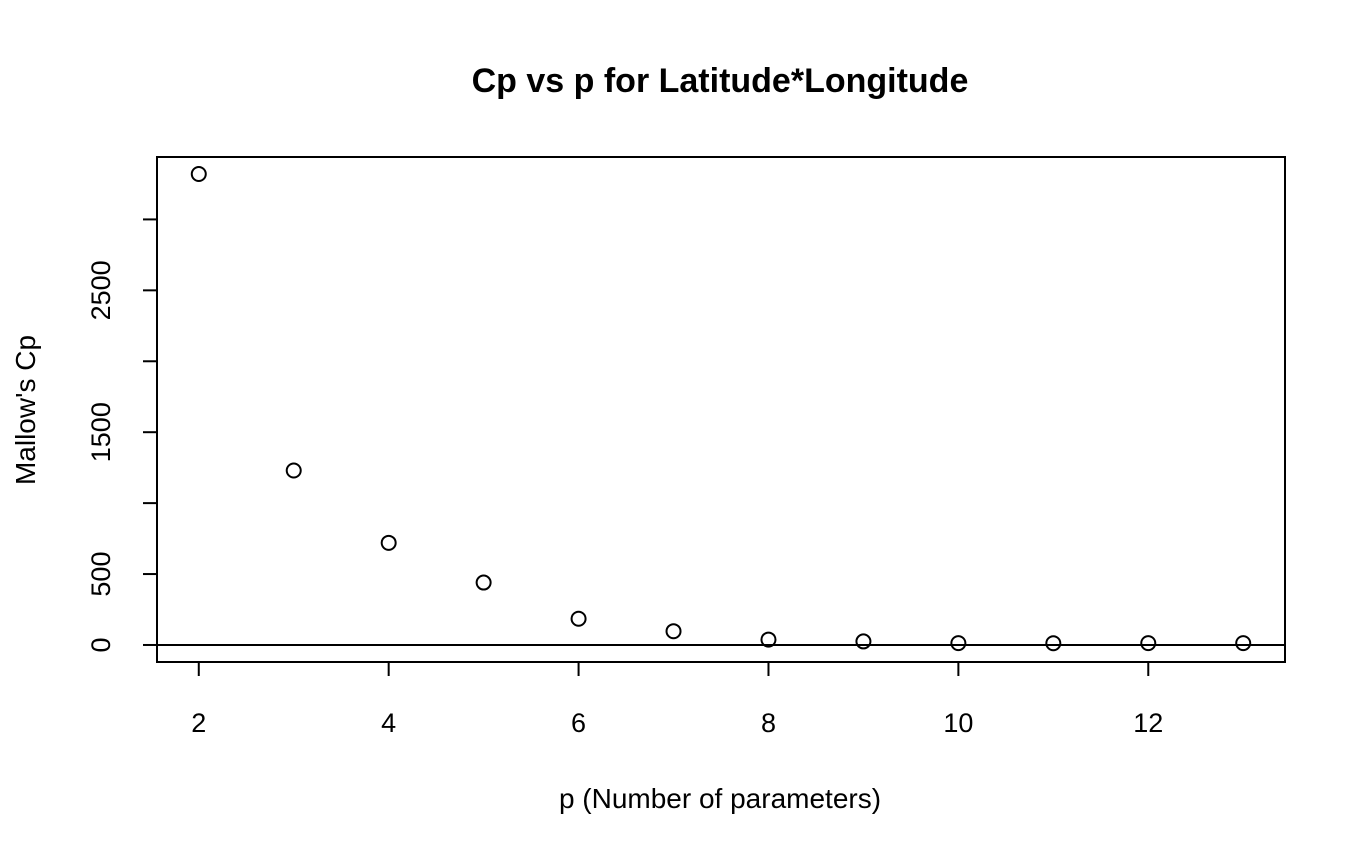 Image resolution: width=1366 pixels, height=858 pixels. I want to click on x-tick-label: 2, so click(198, 723).